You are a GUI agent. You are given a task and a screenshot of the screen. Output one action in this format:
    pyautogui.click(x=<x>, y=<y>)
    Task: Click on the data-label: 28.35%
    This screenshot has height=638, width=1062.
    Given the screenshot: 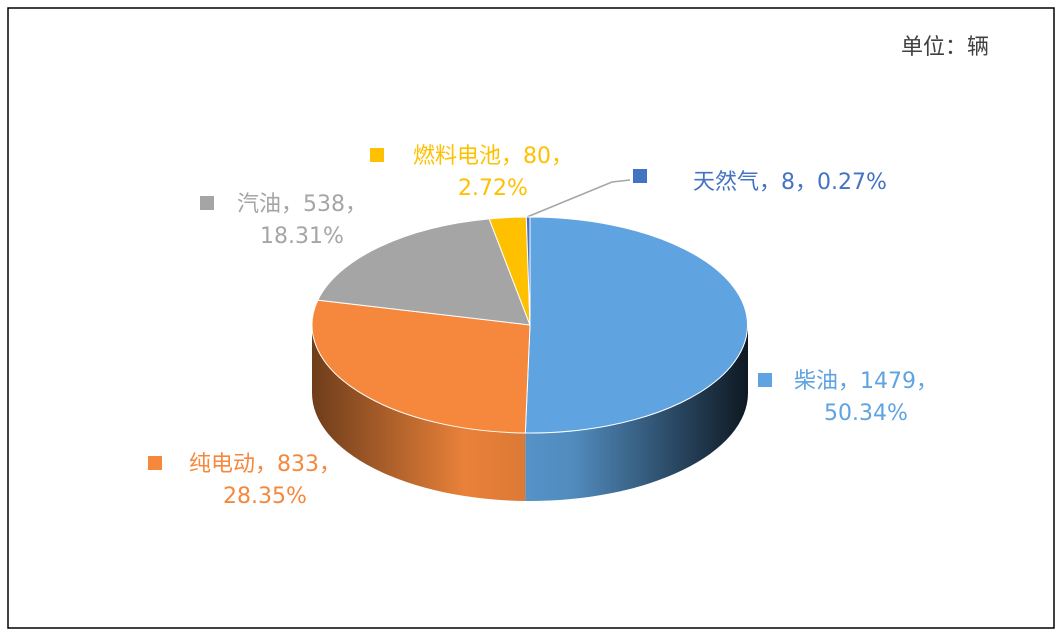 What is the action you would take?
    pyautogui.click(x=265, y=496)
    